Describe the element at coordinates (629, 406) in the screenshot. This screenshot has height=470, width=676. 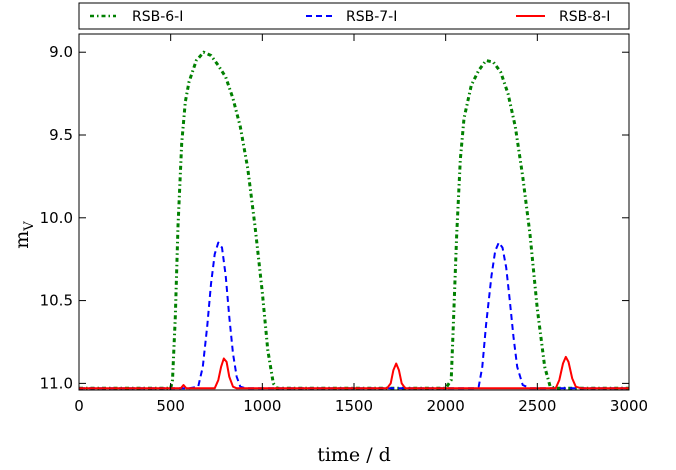
I see `x-tick-label: 3000` at that location.